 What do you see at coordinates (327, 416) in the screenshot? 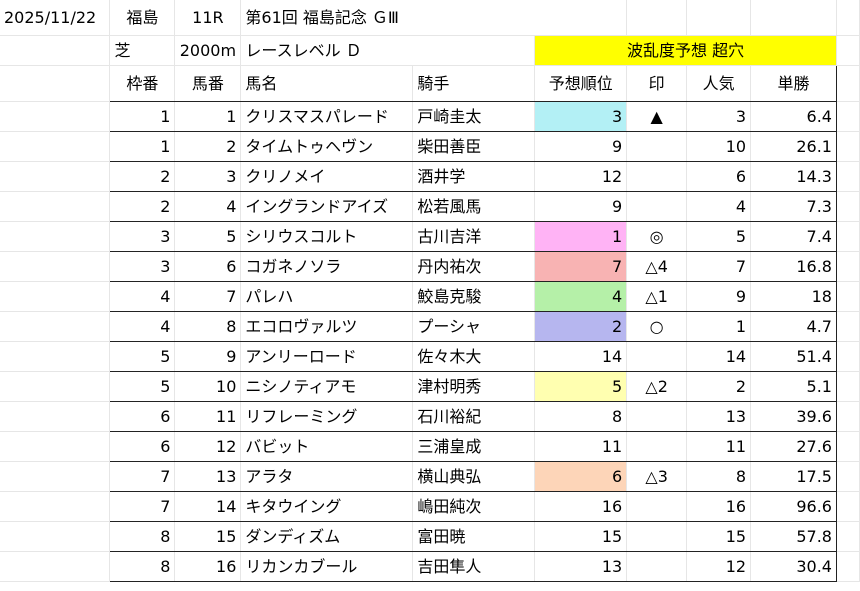
I see `horse-name-cell: リフレーミング` at bounding box center [327, 416].